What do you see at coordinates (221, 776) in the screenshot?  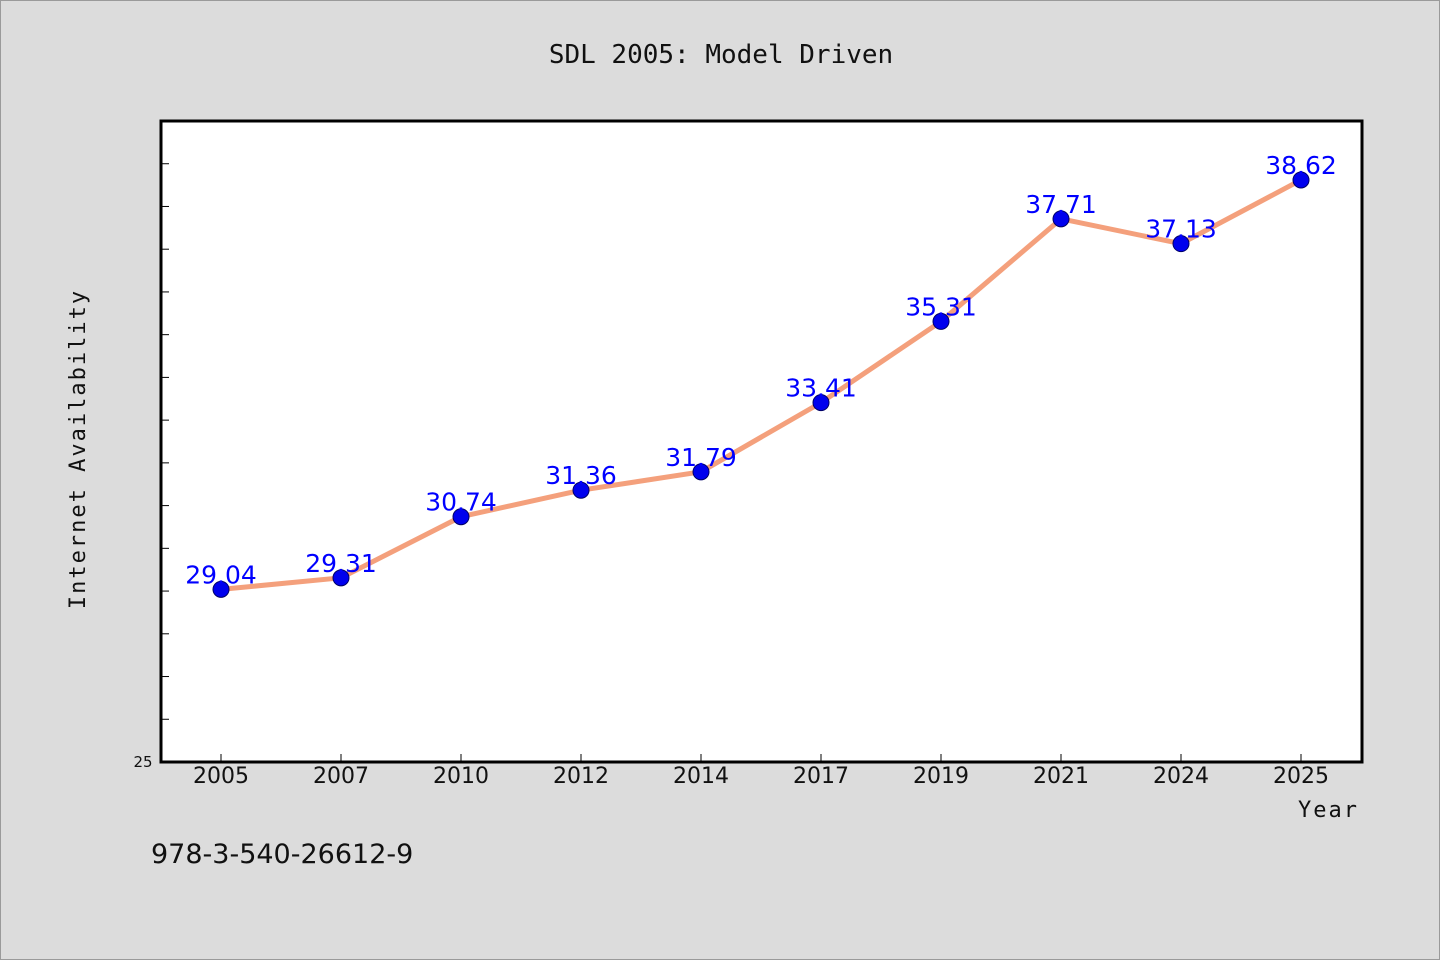 I see `x-tick-label: 2005` at bounding box center [221, 776].